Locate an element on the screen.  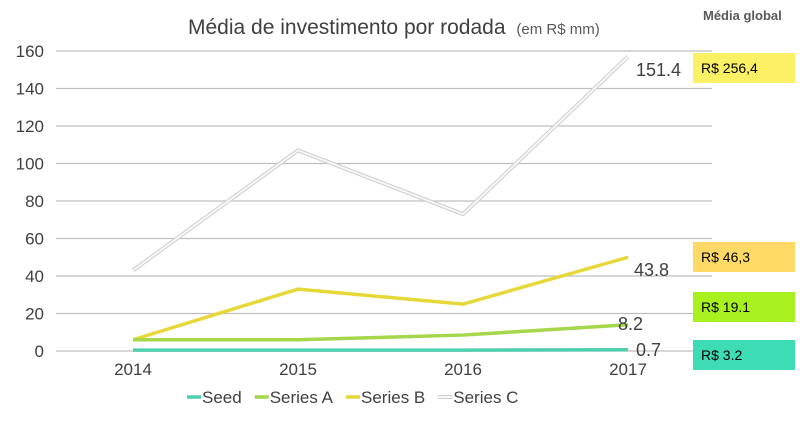
global-average-series-b: R$ 46,3 is located at coordinates (744, 257).